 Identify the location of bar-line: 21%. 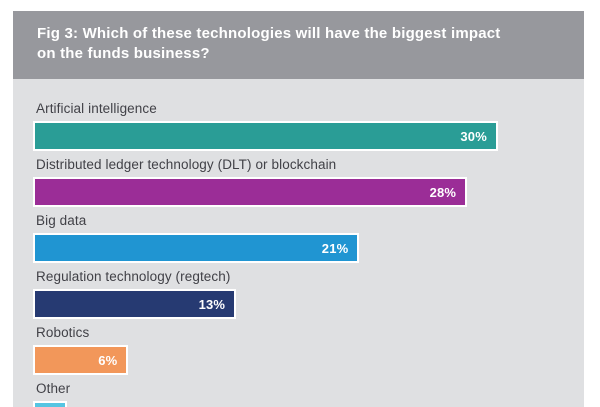
(308, 248).